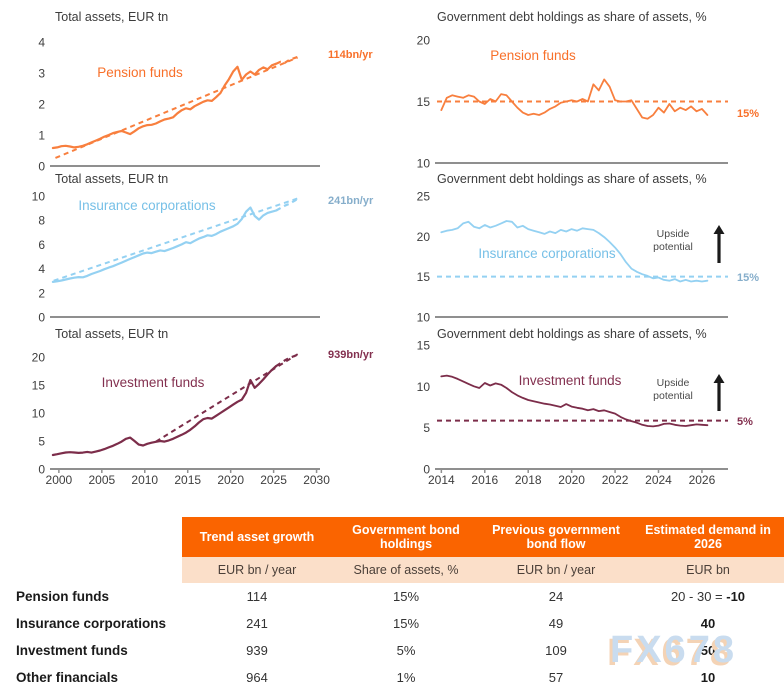 Image resolution: width=784 pixels, height=693 pixels. What do you see at coordinates (406, 537) in the screenshot?
I see `table-column-header: Government bond holdings` at bounding box center [406, 537].